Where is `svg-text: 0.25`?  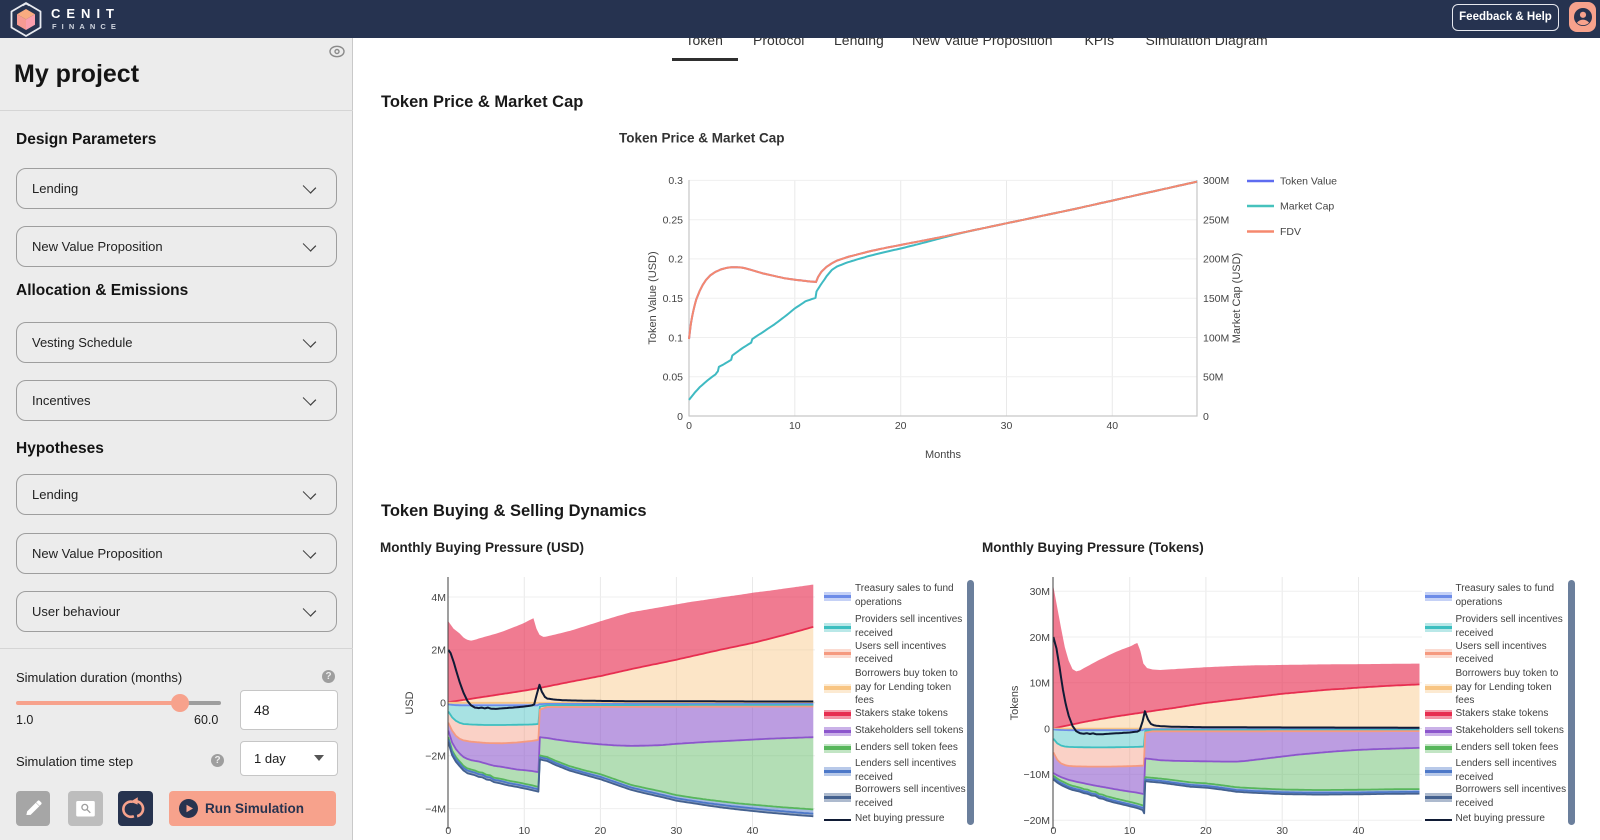
svg-text: 0.25 is located at coordinates (673, 220).